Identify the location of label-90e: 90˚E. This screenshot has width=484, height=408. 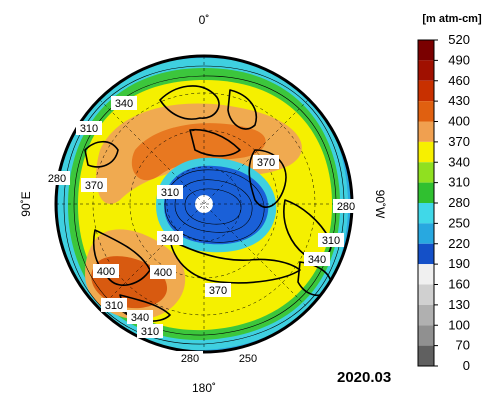
(26, 203).